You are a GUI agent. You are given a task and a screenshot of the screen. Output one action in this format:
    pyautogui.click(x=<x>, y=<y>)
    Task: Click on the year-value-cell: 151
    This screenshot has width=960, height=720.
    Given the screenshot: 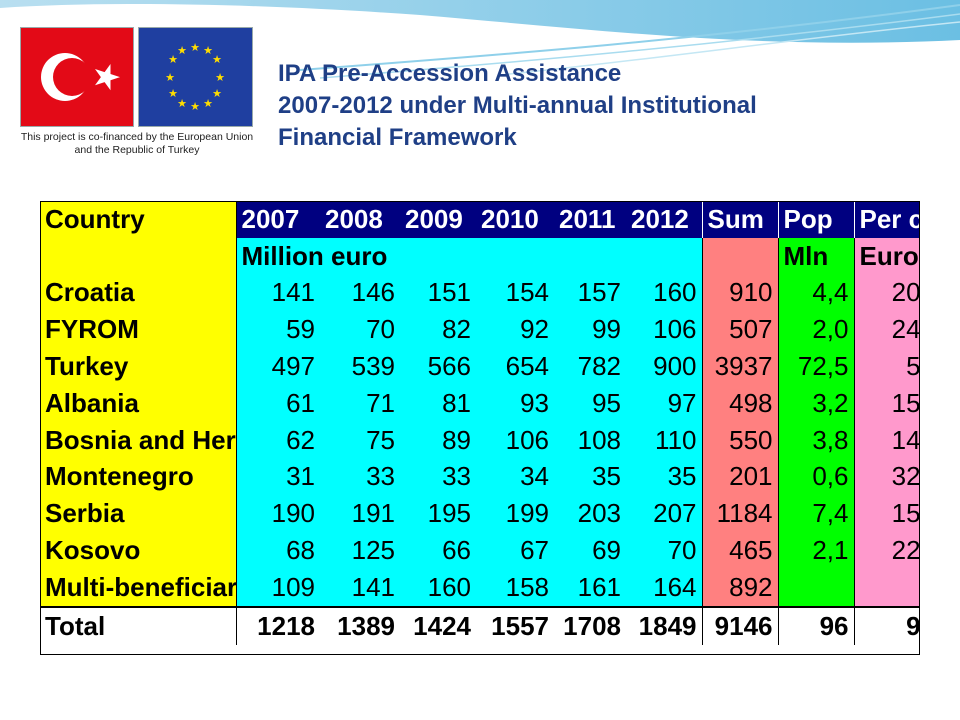 What is the action you would take?
    pyautogui.click(x=438, y=293)
    